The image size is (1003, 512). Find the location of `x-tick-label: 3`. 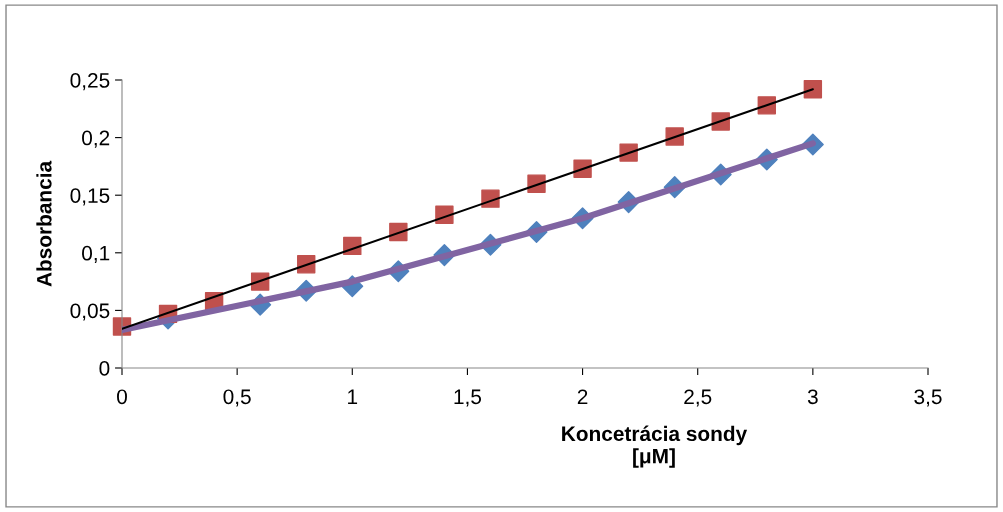

x-tick-label: 3 is located at coordinates (812, 397).